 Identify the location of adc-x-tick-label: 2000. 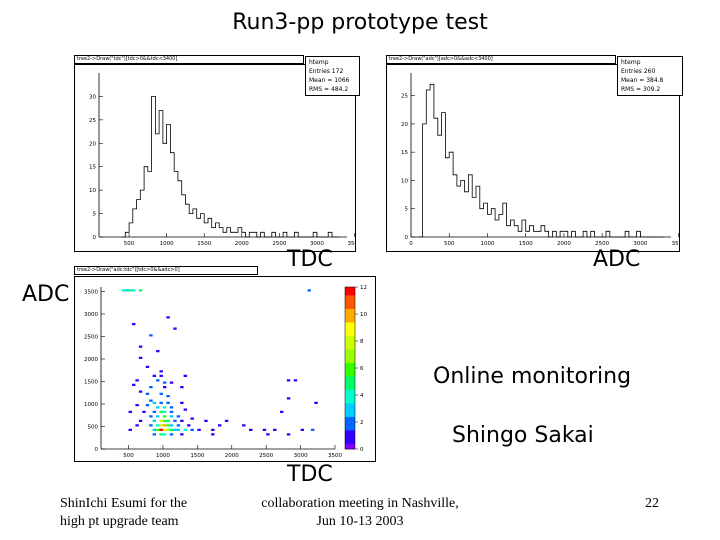
(564, 244).